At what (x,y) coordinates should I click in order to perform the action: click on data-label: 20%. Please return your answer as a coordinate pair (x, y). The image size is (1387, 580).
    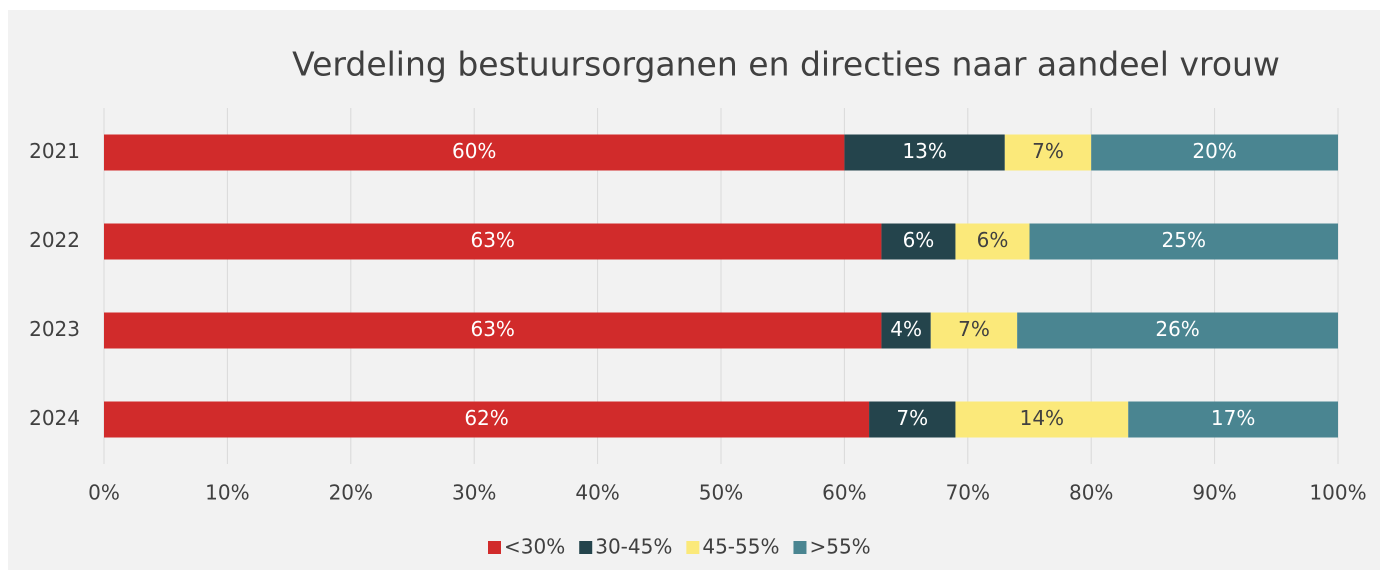
    Looking at the image, I should click on (1214, 151).